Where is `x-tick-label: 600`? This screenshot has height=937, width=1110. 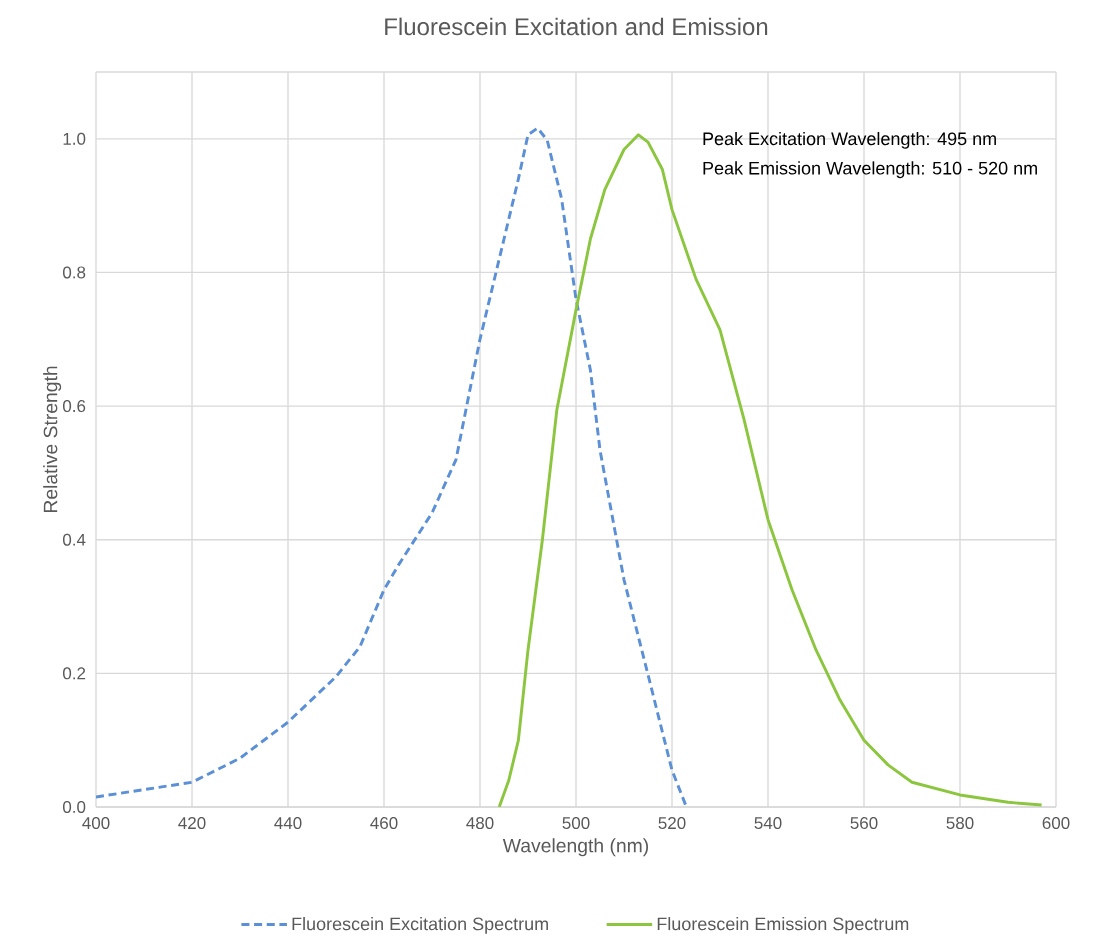 x-tick-label: 600 is located at coordinates (1056, 823).